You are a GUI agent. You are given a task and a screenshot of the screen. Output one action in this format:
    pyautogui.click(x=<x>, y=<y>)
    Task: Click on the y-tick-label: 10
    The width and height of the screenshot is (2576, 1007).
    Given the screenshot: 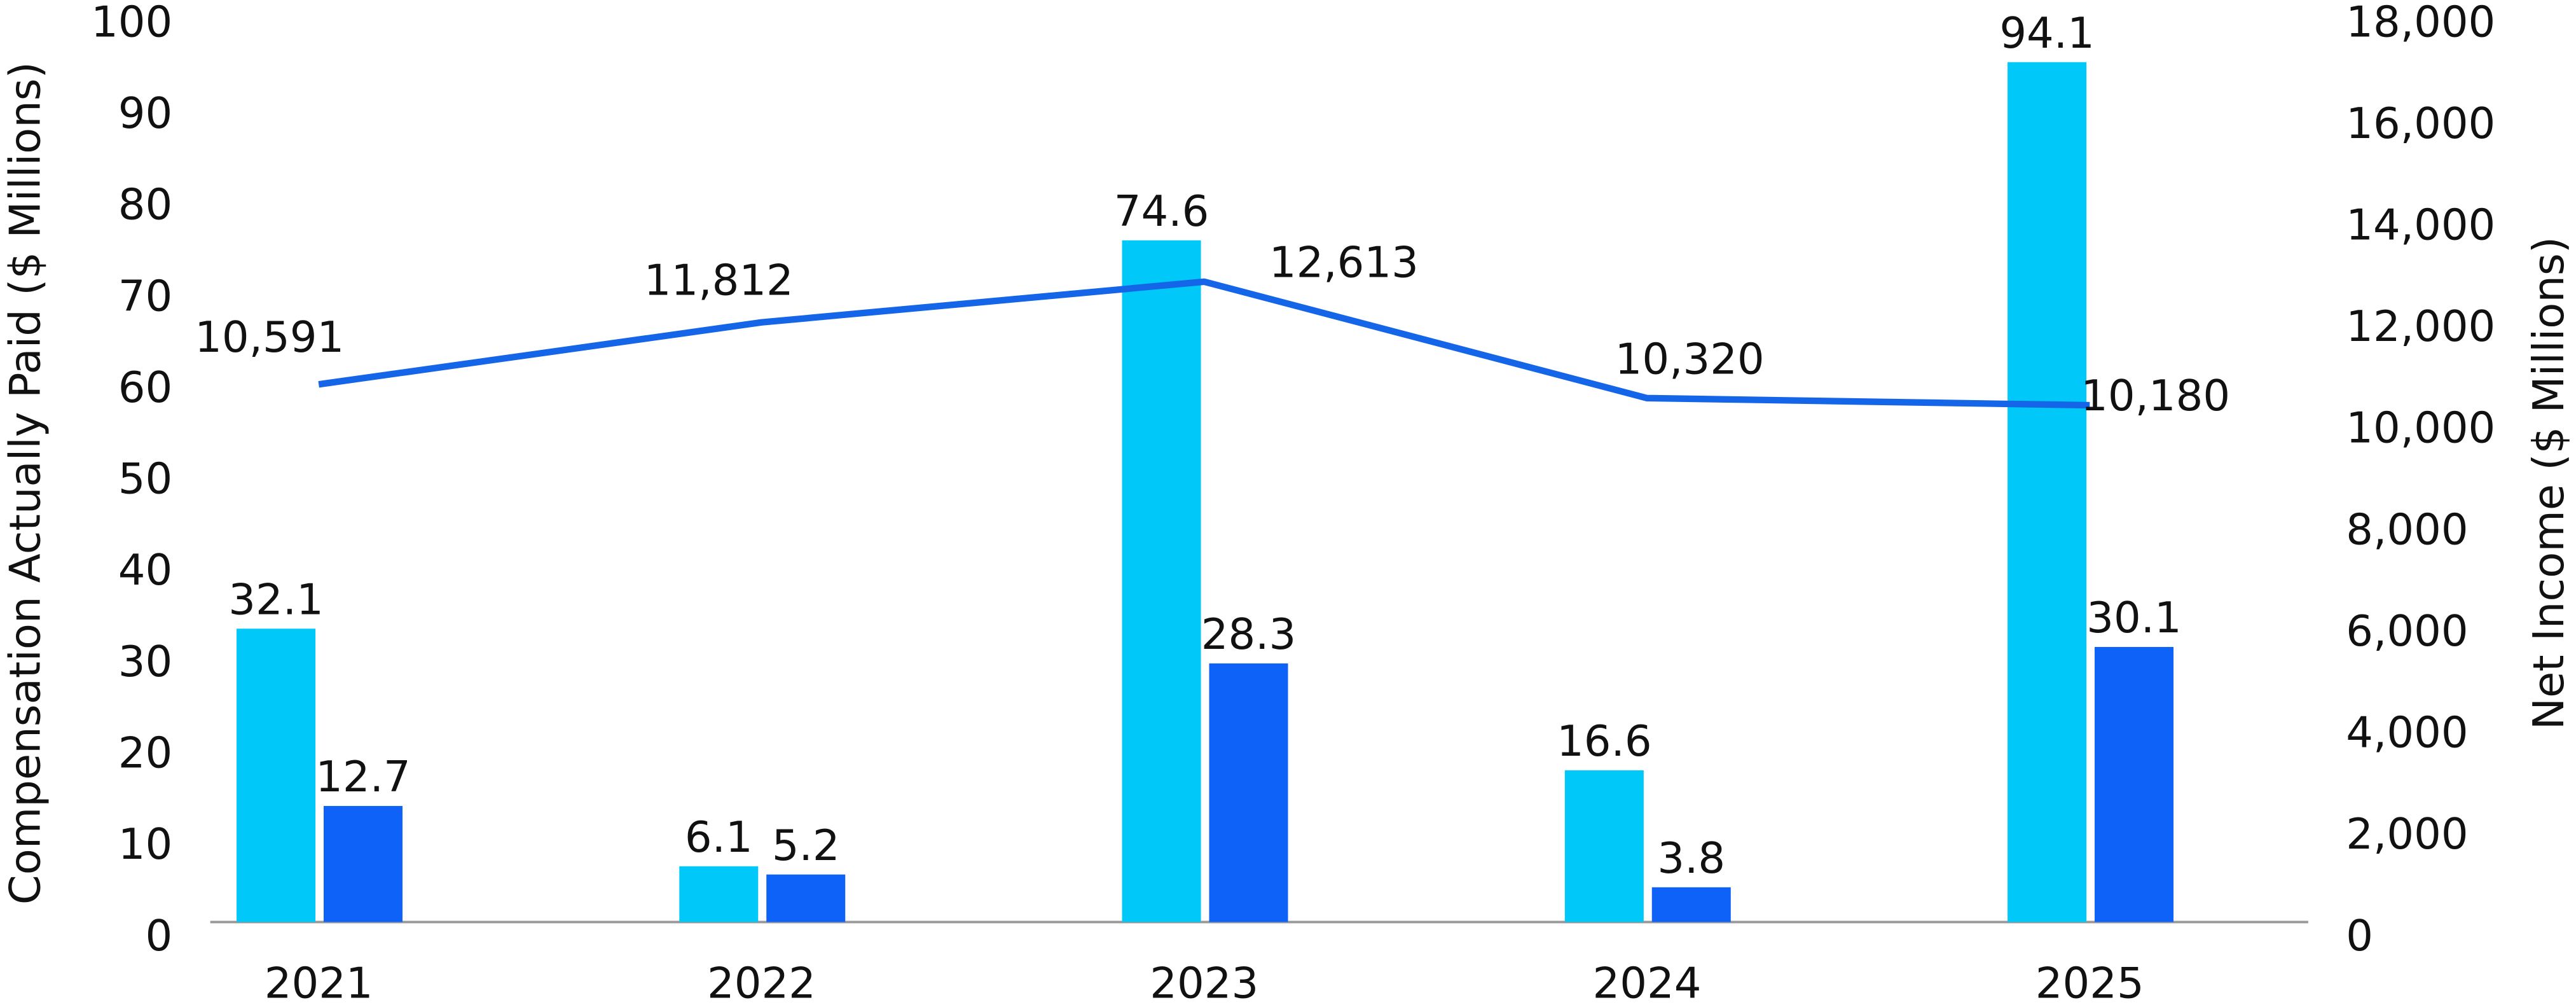 What is the action you would take?
    pyautogui.click(x=145, y=844)
    